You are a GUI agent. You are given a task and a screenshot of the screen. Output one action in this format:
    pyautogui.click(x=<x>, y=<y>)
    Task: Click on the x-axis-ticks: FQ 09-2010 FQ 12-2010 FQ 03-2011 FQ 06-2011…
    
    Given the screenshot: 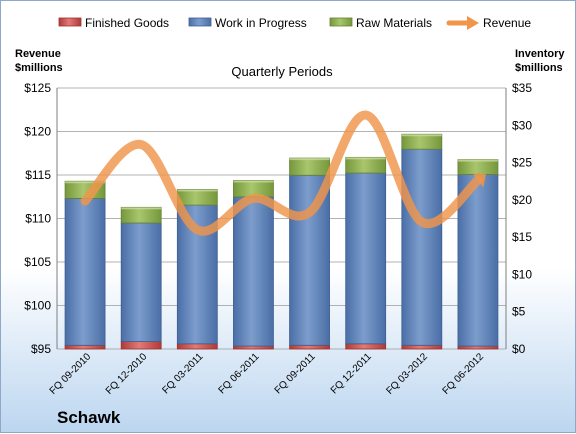 What is the action you would take?
    pyautogui.click(x=267, y=374)
    